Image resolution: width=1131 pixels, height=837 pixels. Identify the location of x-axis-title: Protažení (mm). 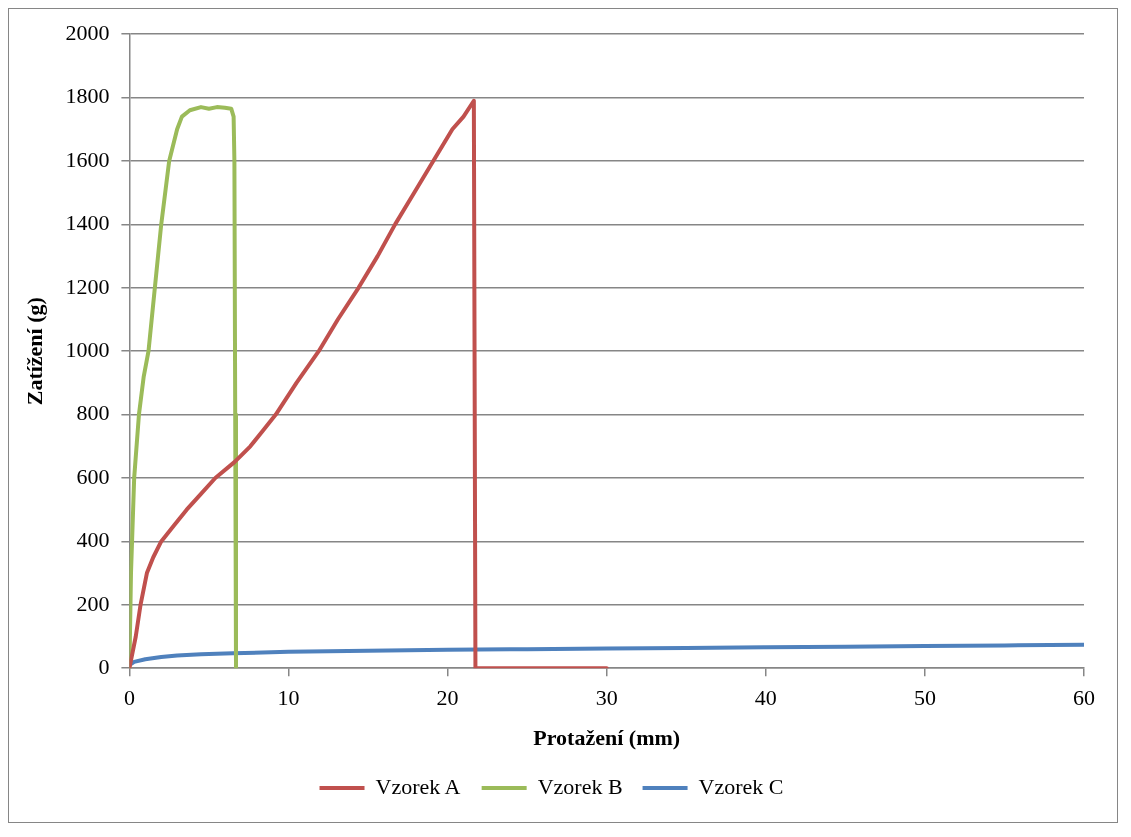
(607, 738).